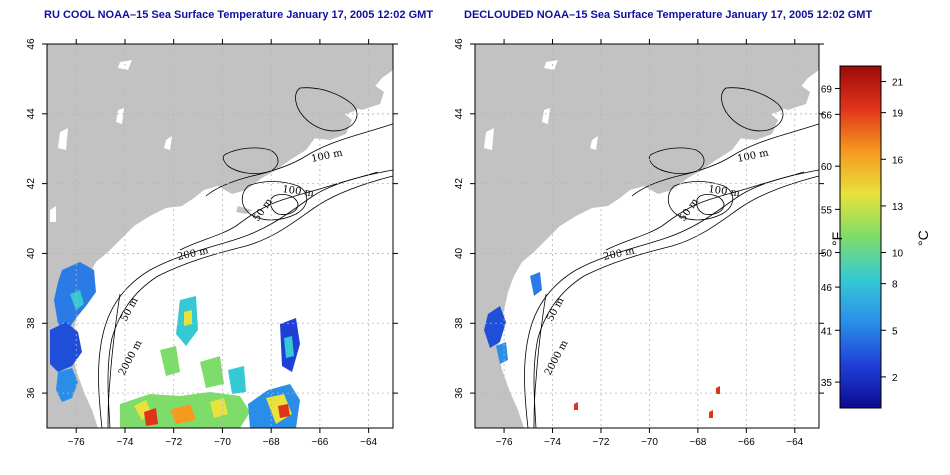 Image resolution: width=950 pixels, height=475 pixels. I want to click on celsius-tick-label: 2, so click(895, 378).